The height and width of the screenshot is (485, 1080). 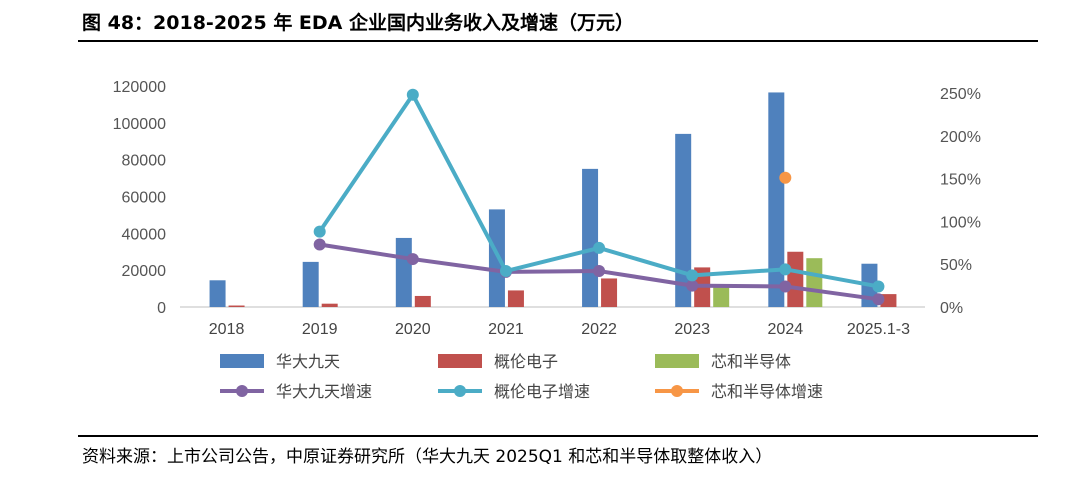 What do you see at coordinates (324, 391) in the screenshot?
I see `huada-growth-legend-label: 华大九天增速` at bounding box center [324, 391].